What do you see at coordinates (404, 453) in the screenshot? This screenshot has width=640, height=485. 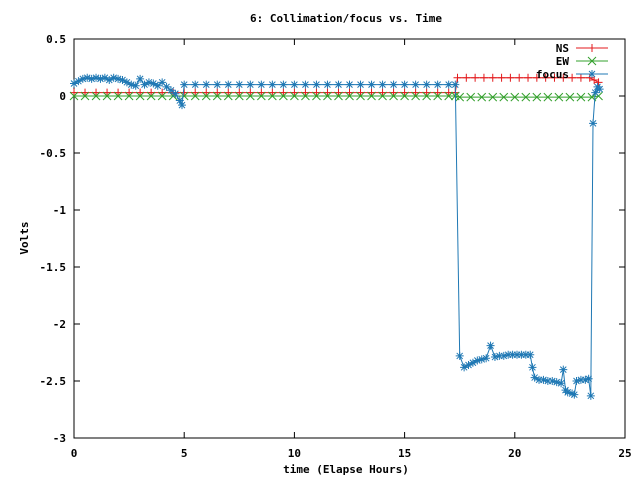 I see `x-tick-label: 15` at bounding box center [404, 453].